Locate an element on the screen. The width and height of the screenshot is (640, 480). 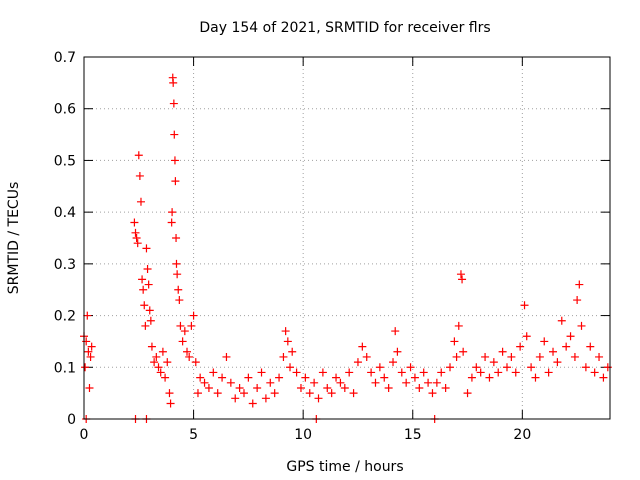
y-tick-label: 0 is located at coordinates (71, 420).